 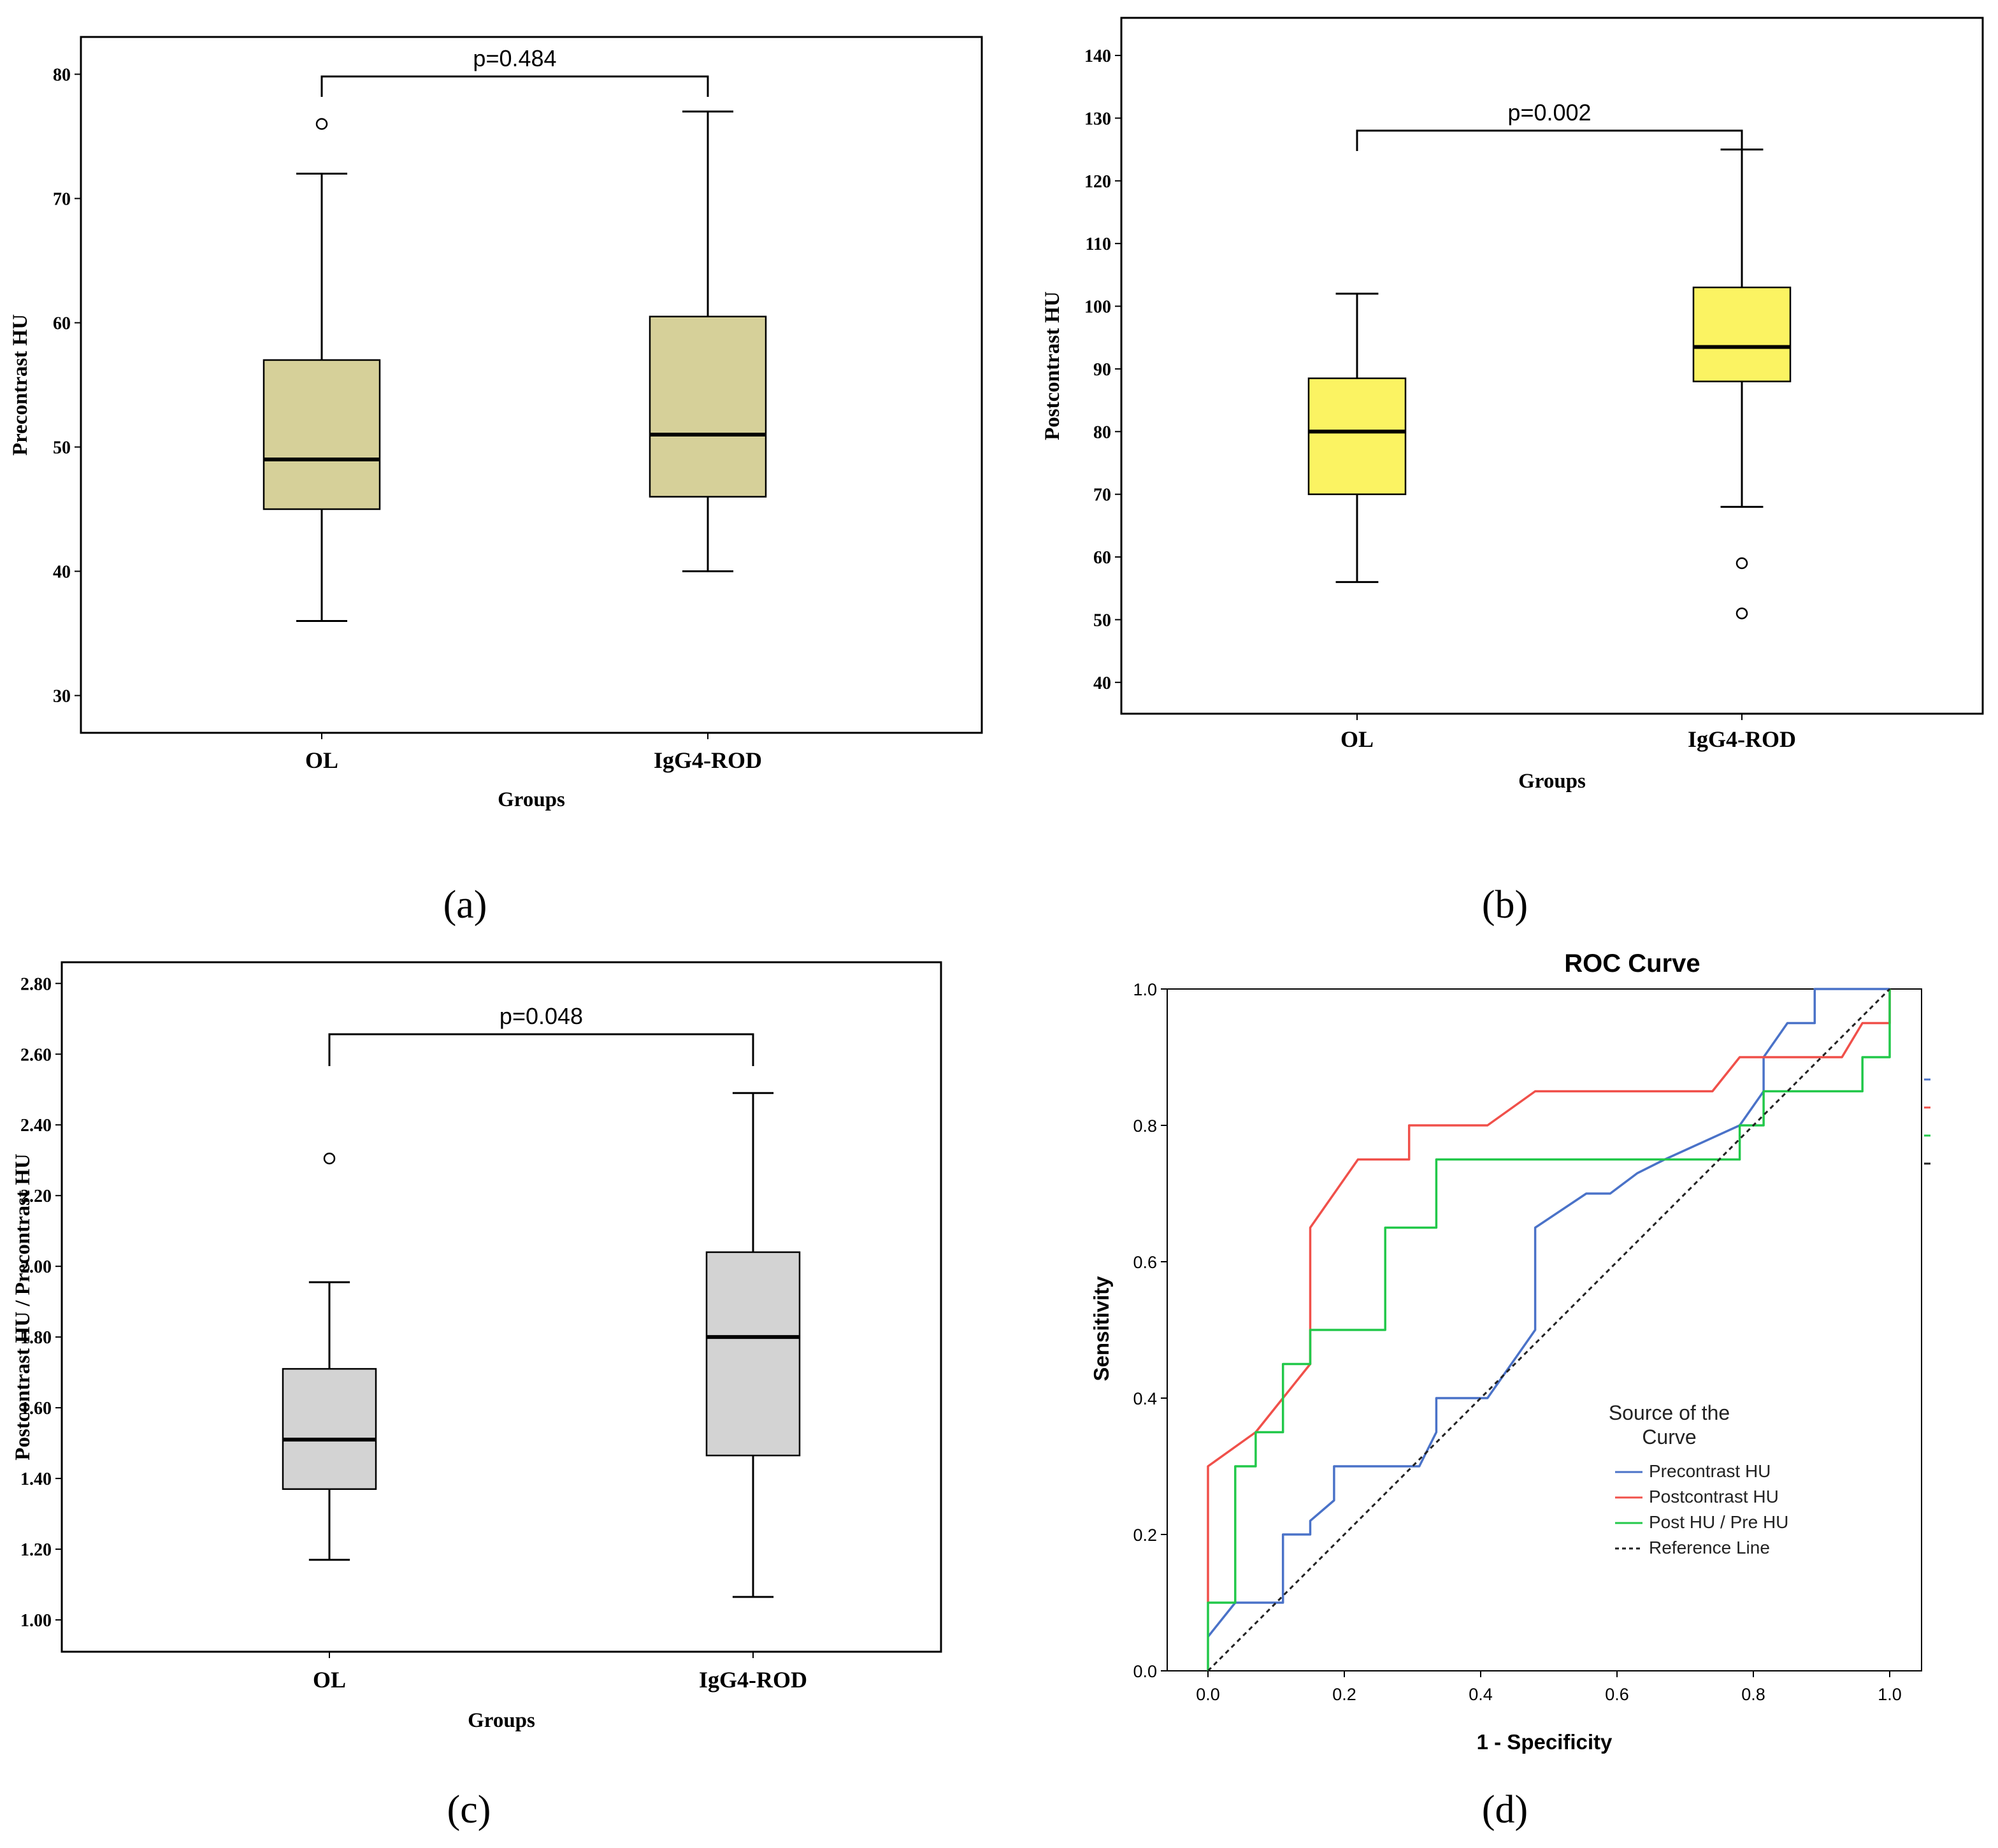 I want to click on panel-d-label: (d), so click(x=1505, y=1810).